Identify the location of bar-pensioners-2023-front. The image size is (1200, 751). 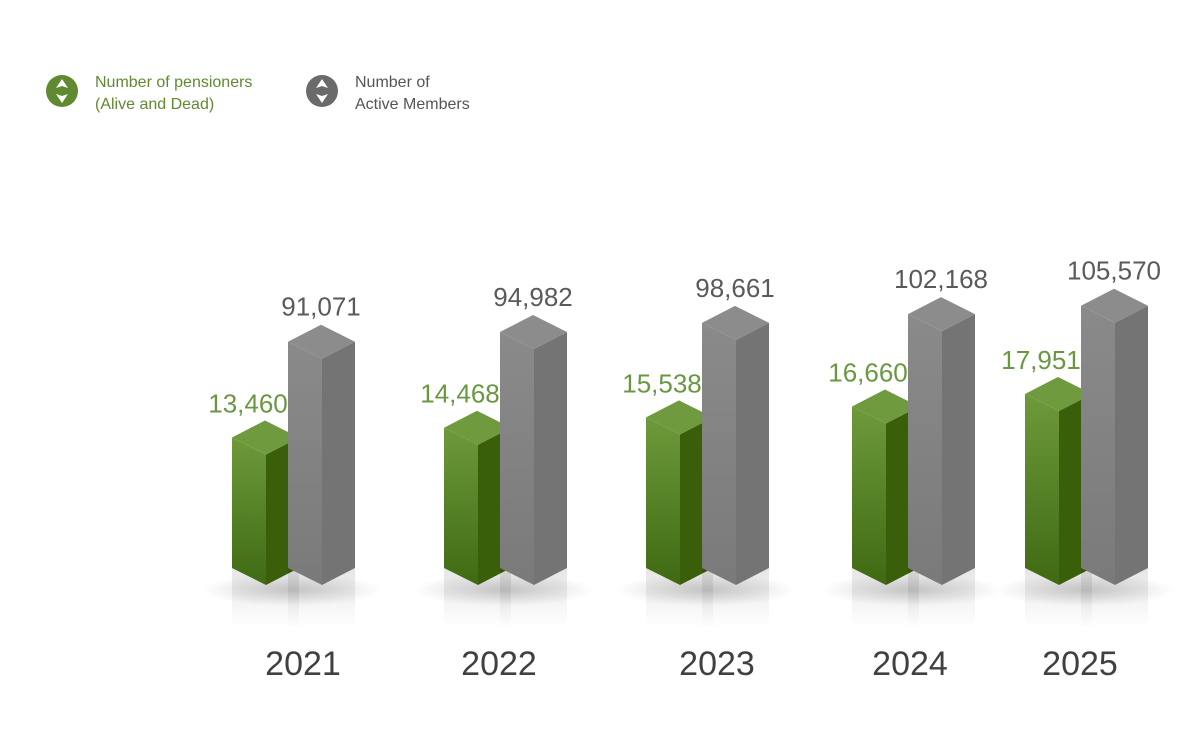
(663, 501).